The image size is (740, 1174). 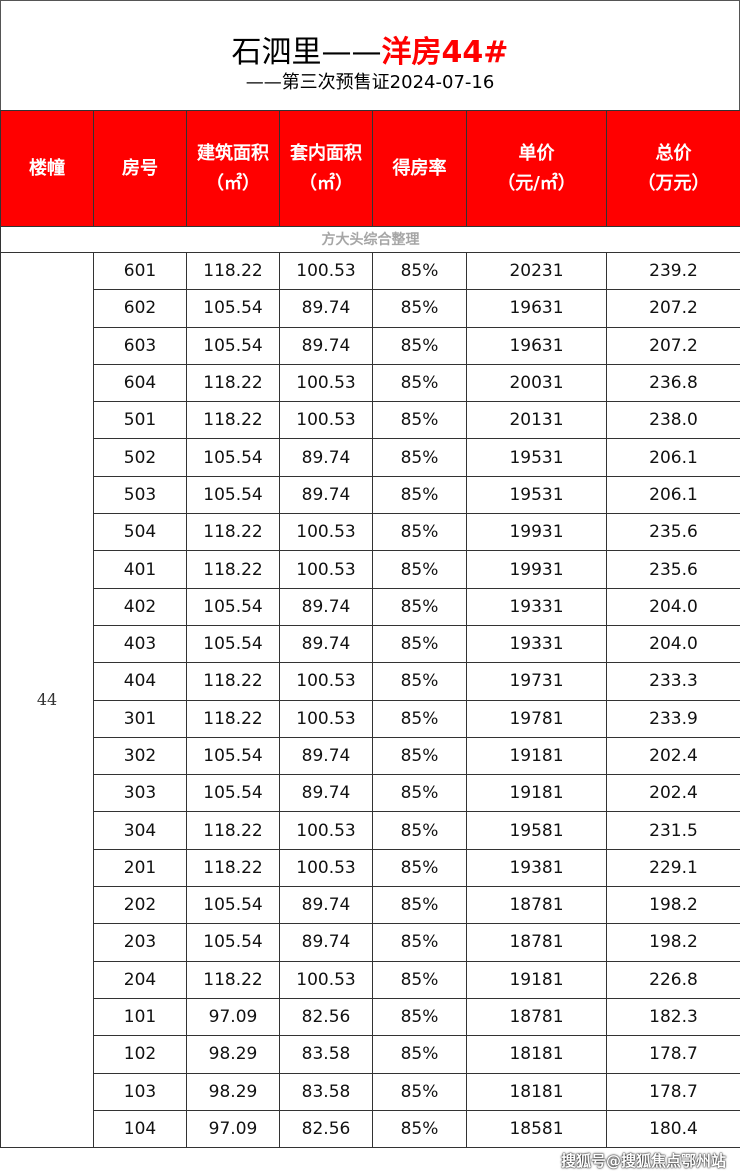 I want to click on table-row: 603 105.54 89.74 85% 19631 207.2, so click(x=370, y=345).